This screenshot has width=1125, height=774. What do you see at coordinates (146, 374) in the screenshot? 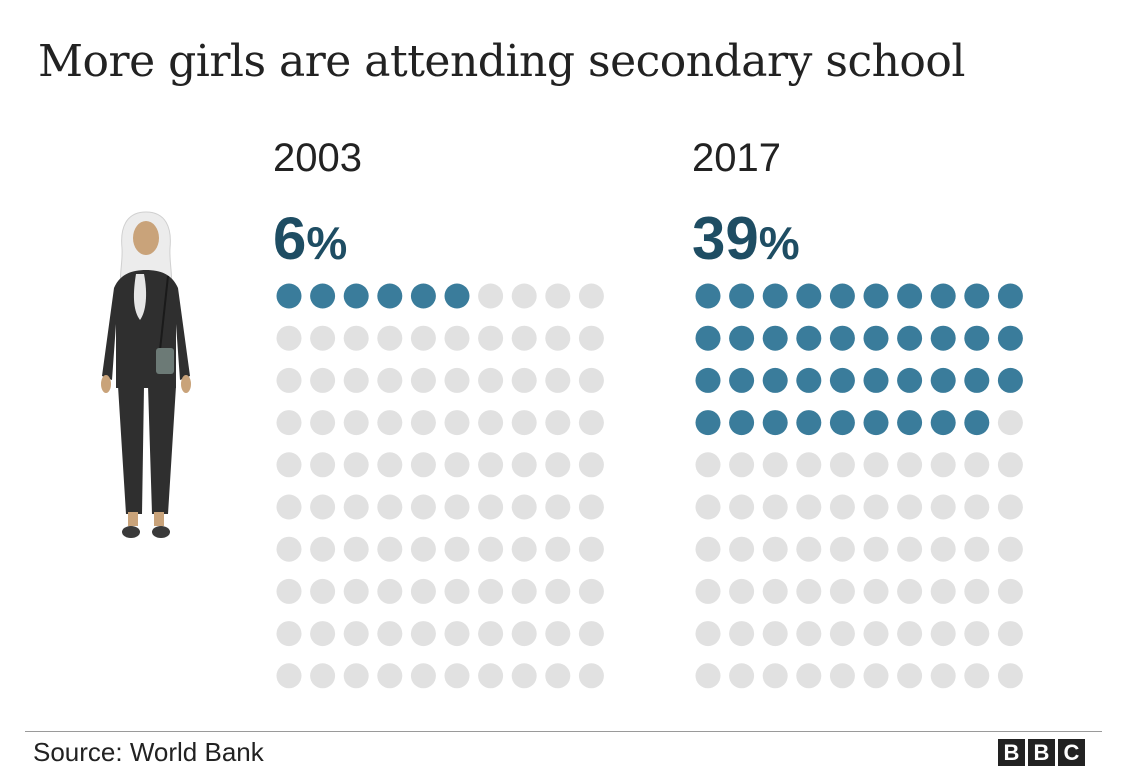
I see `girl-illustration-icon` at bounding box center [146, 374].